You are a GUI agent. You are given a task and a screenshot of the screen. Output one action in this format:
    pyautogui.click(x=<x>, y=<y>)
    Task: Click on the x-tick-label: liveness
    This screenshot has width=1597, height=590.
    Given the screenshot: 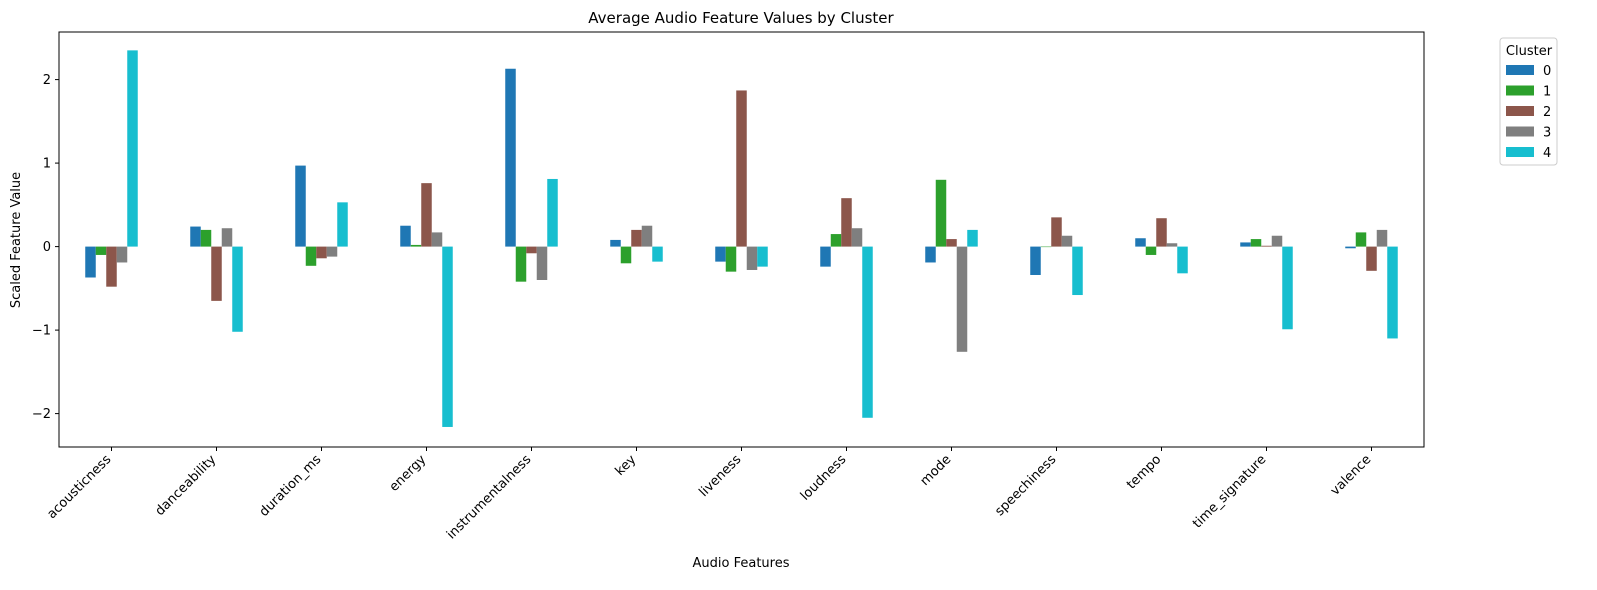 What is the action you would take?
    pyautogui.click(x=720, y=476)
    